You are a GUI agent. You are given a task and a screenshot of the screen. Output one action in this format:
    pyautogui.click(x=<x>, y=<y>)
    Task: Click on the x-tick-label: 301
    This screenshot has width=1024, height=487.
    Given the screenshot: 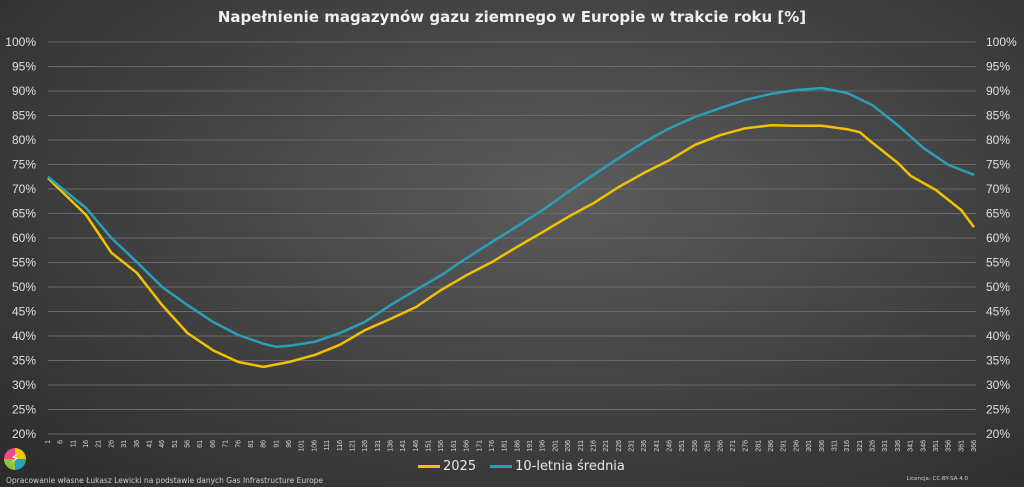 What is the action you would take?
    pyautogui.click(x=809, y=446)
    